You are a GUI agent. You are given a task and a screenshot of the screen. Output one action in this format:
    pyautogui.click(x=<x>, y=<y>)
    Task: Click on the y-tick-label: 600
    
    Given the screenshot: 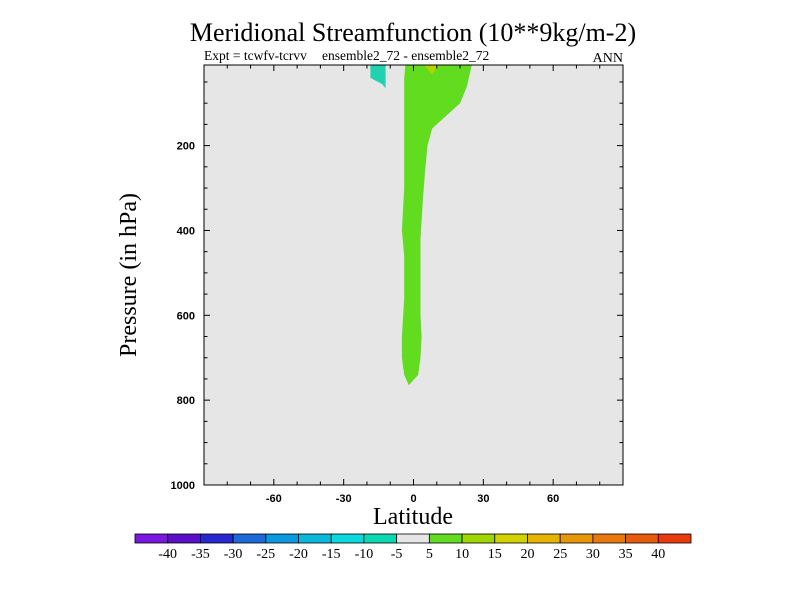 What is the action you would take?
    pyautogui.click(x=186, y=316)
    